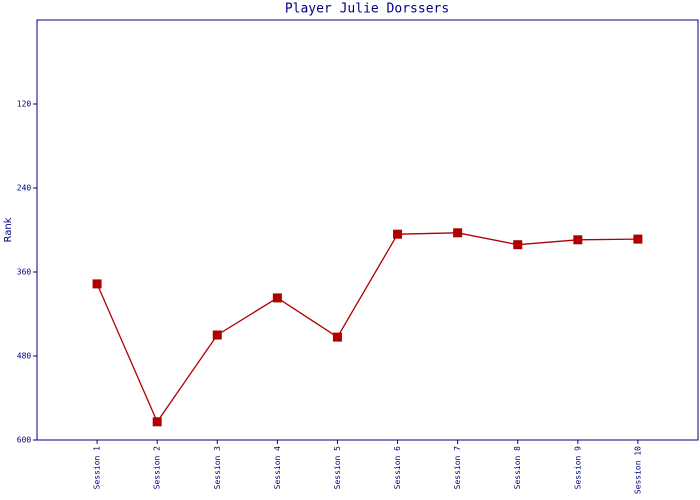  I want to click on chart-title: Player Julie Dorssers, so click(367, 9).